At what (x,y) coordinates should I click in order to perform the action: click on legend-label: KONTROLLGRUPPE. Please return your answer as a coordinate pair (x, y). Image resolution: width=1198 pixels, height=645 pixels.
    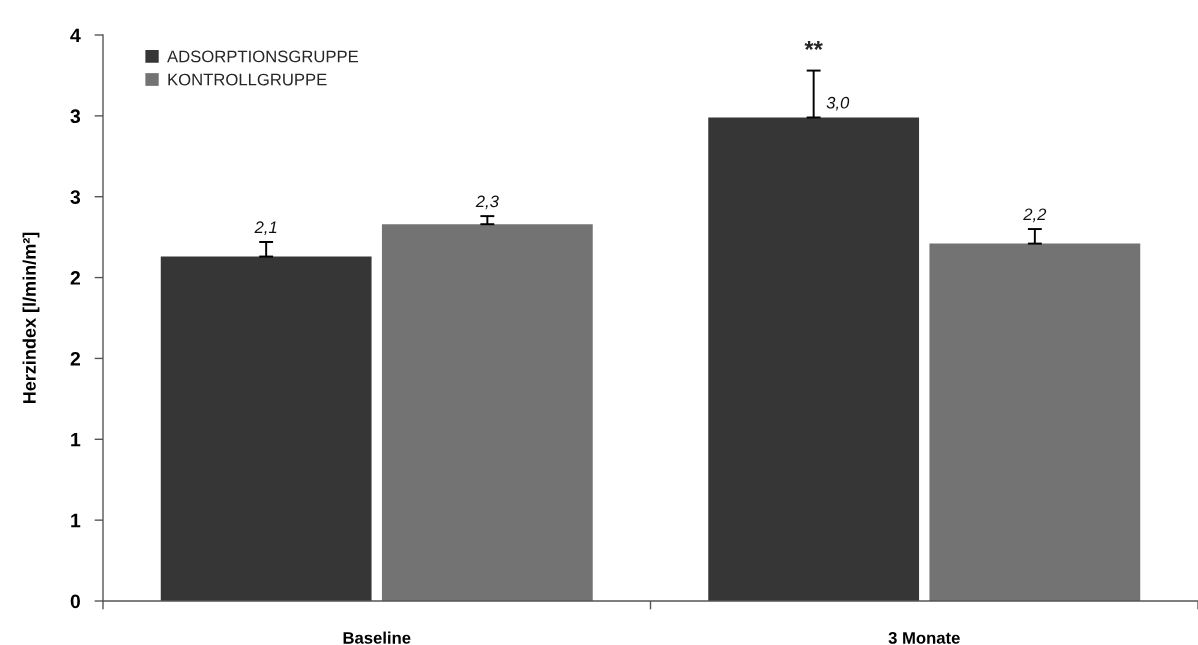
    Looking at the image, I should click on (247, 79).